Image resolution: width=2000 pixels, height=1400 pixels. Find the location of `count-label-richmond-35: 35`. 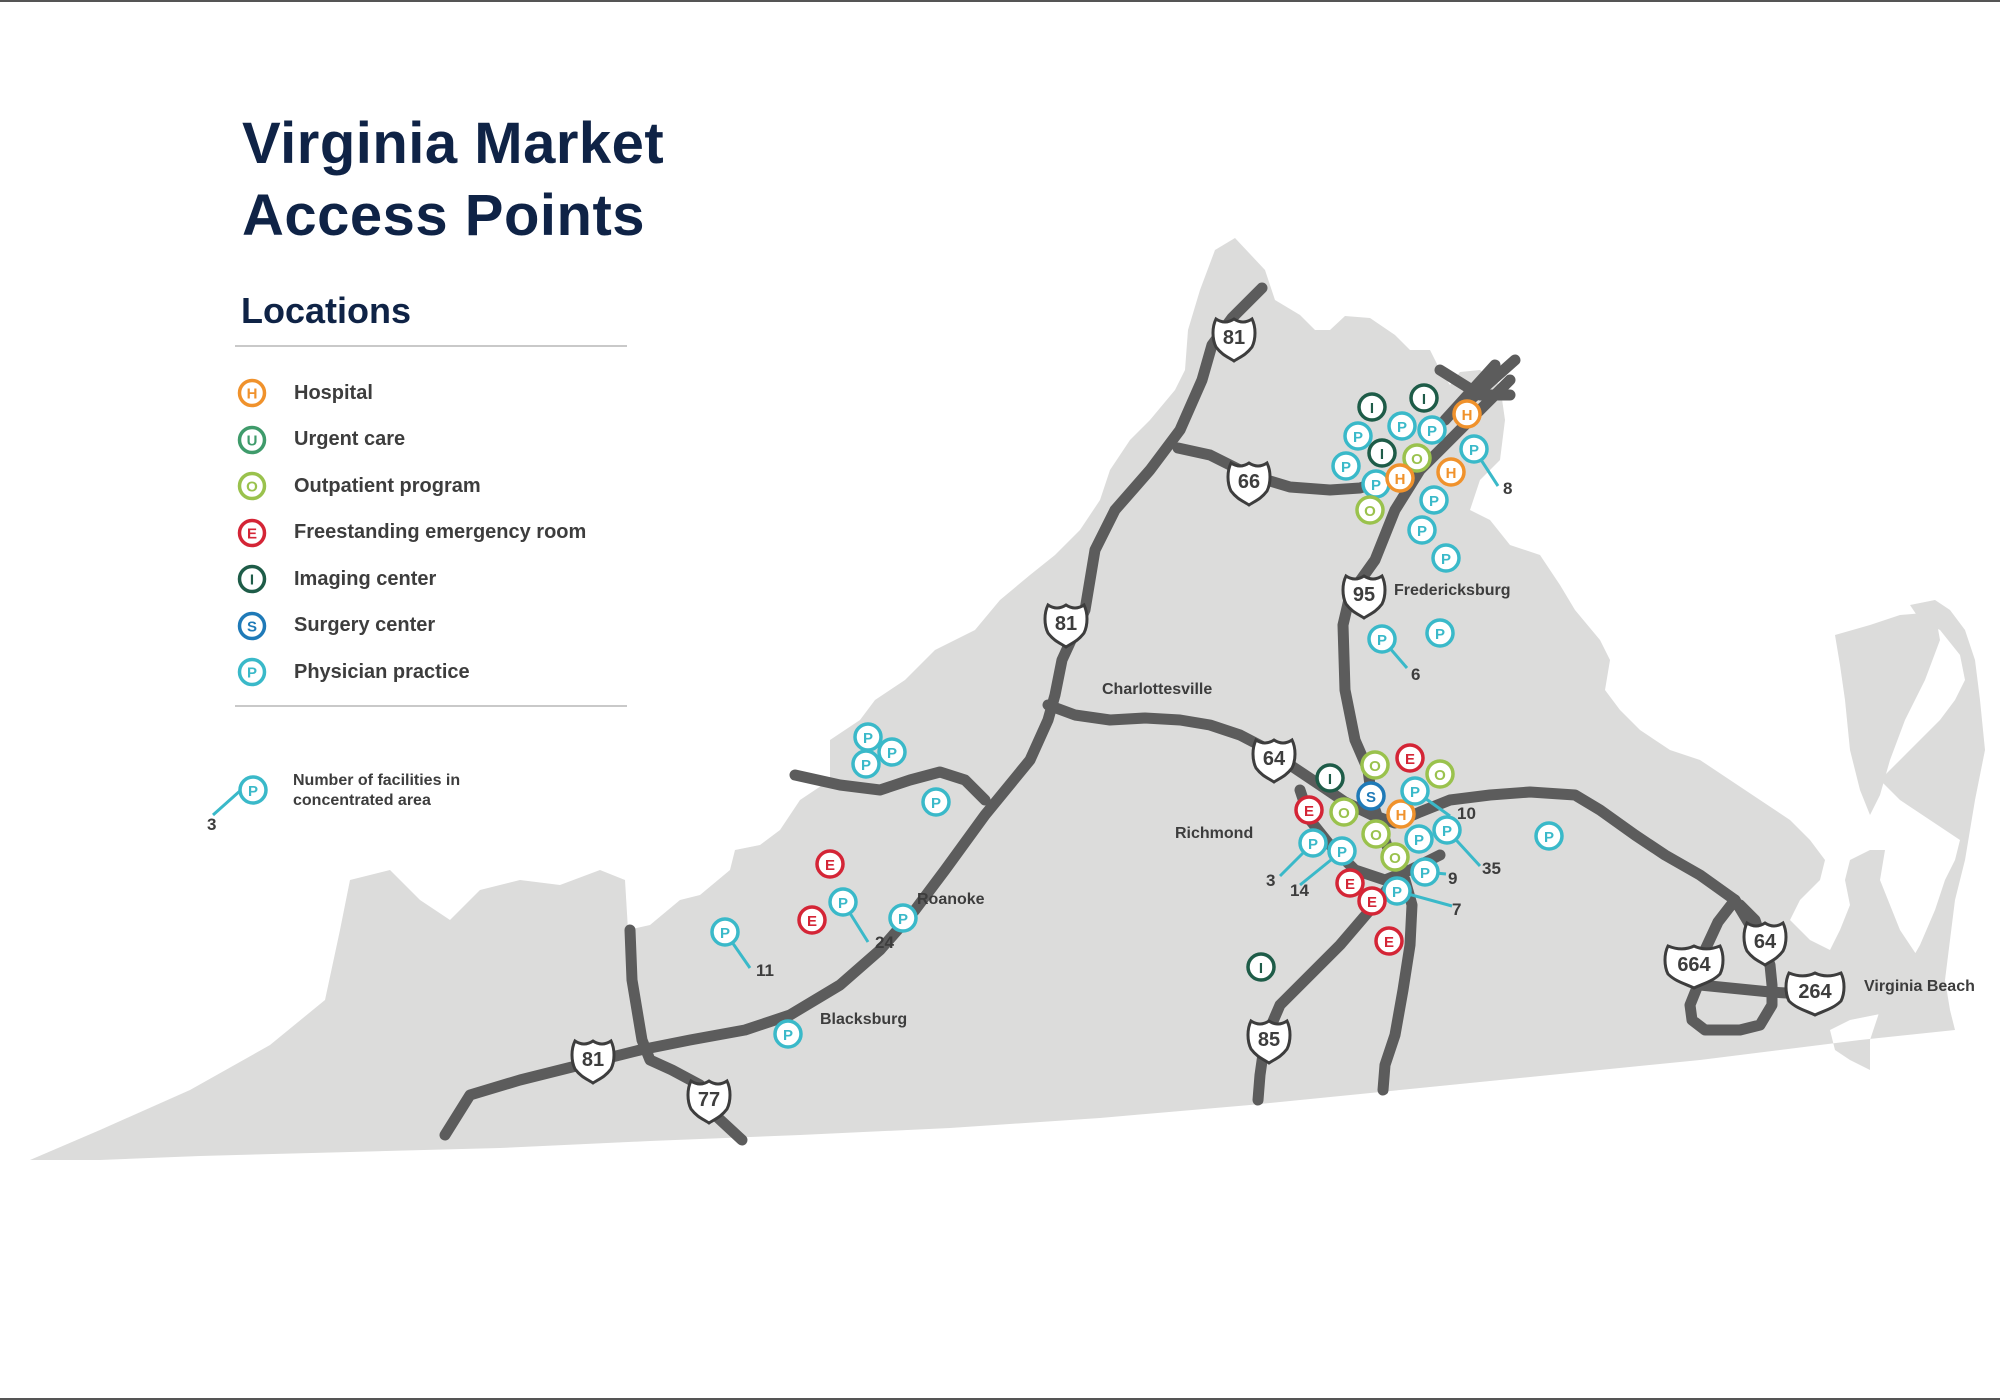

count-label-richmond-35: 35 is located at coordinates (1491, 868).